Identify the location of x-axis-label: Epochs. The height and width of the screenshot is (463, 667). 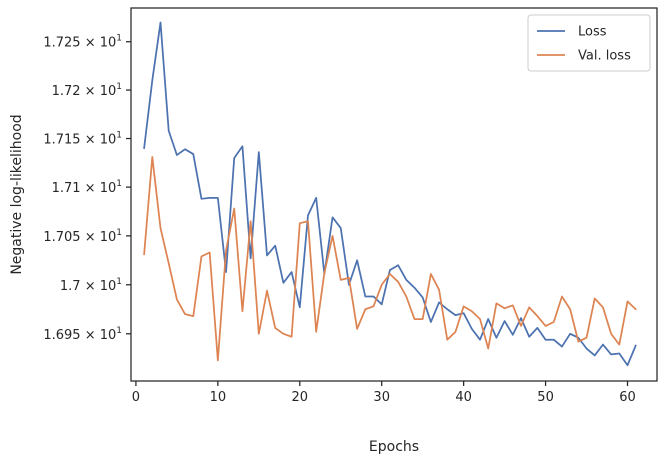
(394, 447).